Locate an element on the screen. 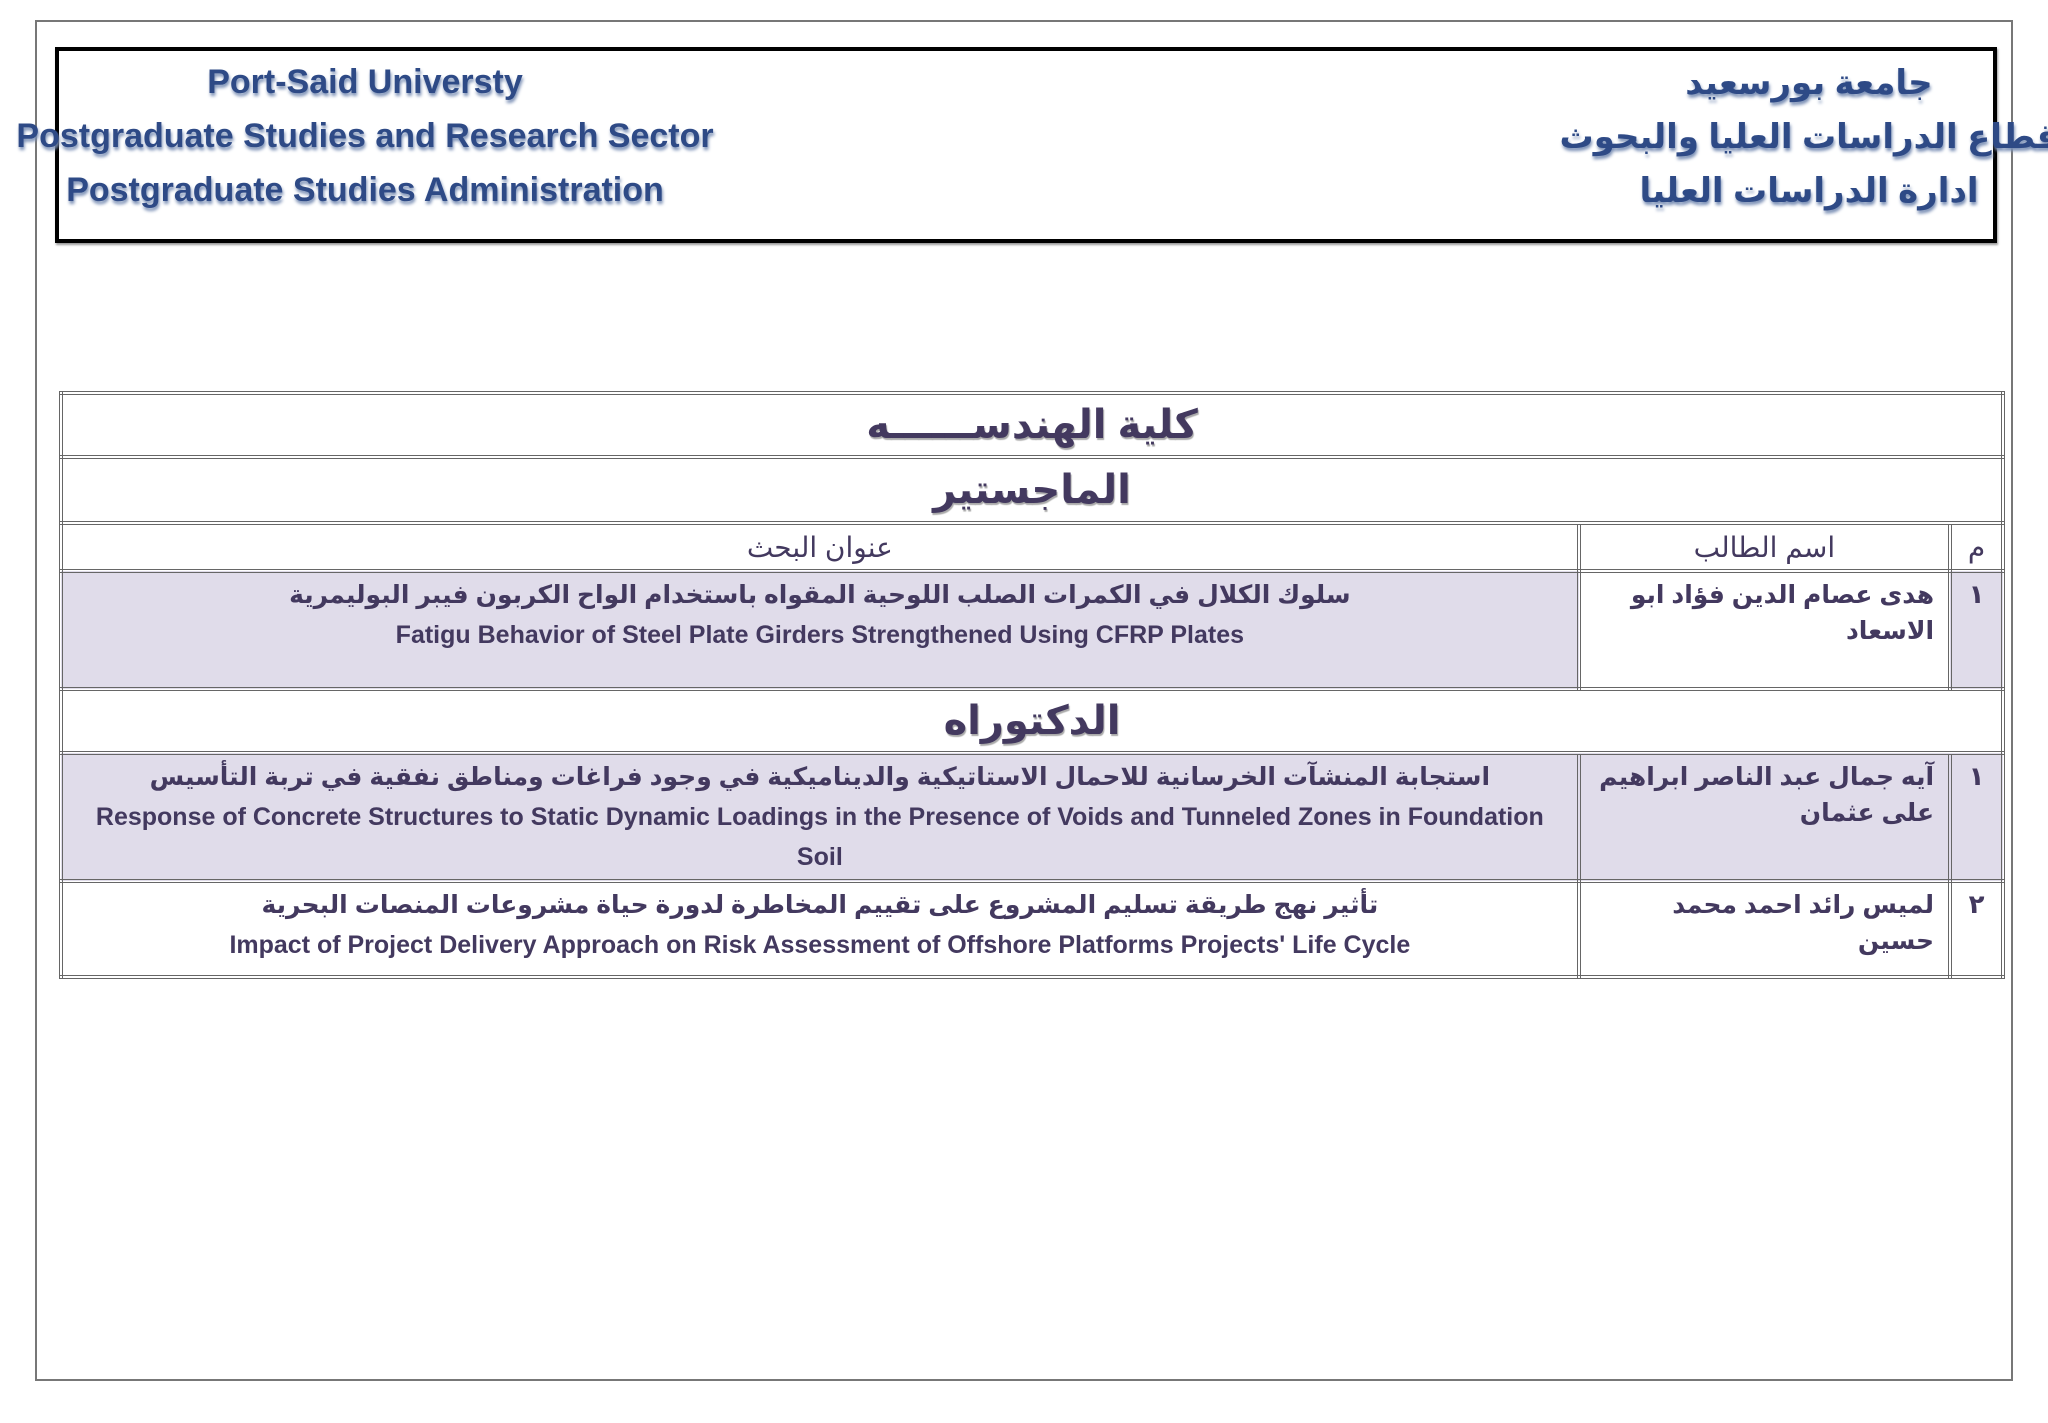  sector-name-ar: قطاع الدراسات العليا والبحوث is located at coordinates (1803, 137).